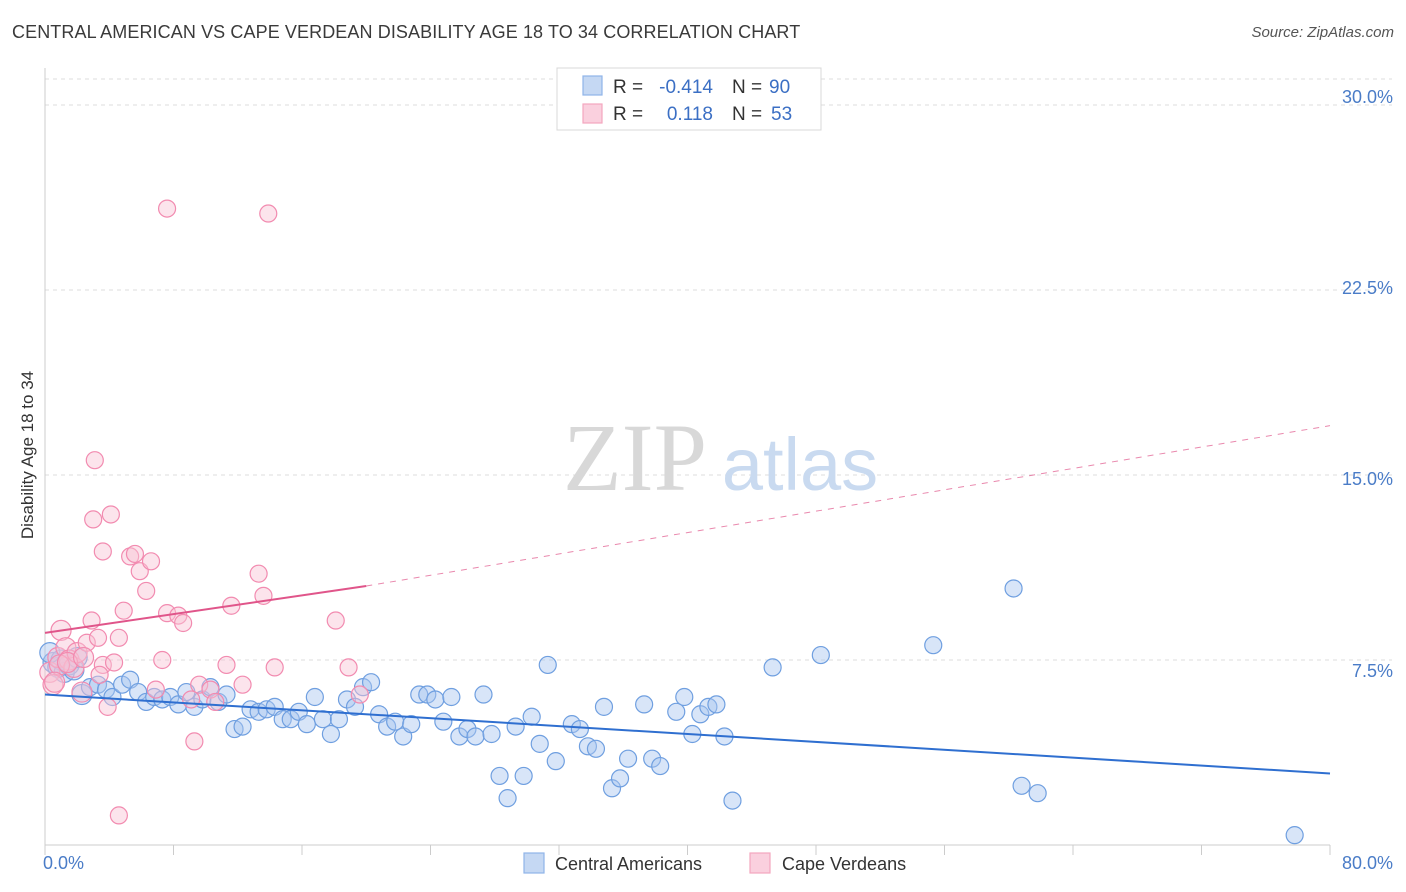 This screenshot has height=892, width=1406. I want to click on bottom-legend-swatch-central-americans, so click(534, 863).